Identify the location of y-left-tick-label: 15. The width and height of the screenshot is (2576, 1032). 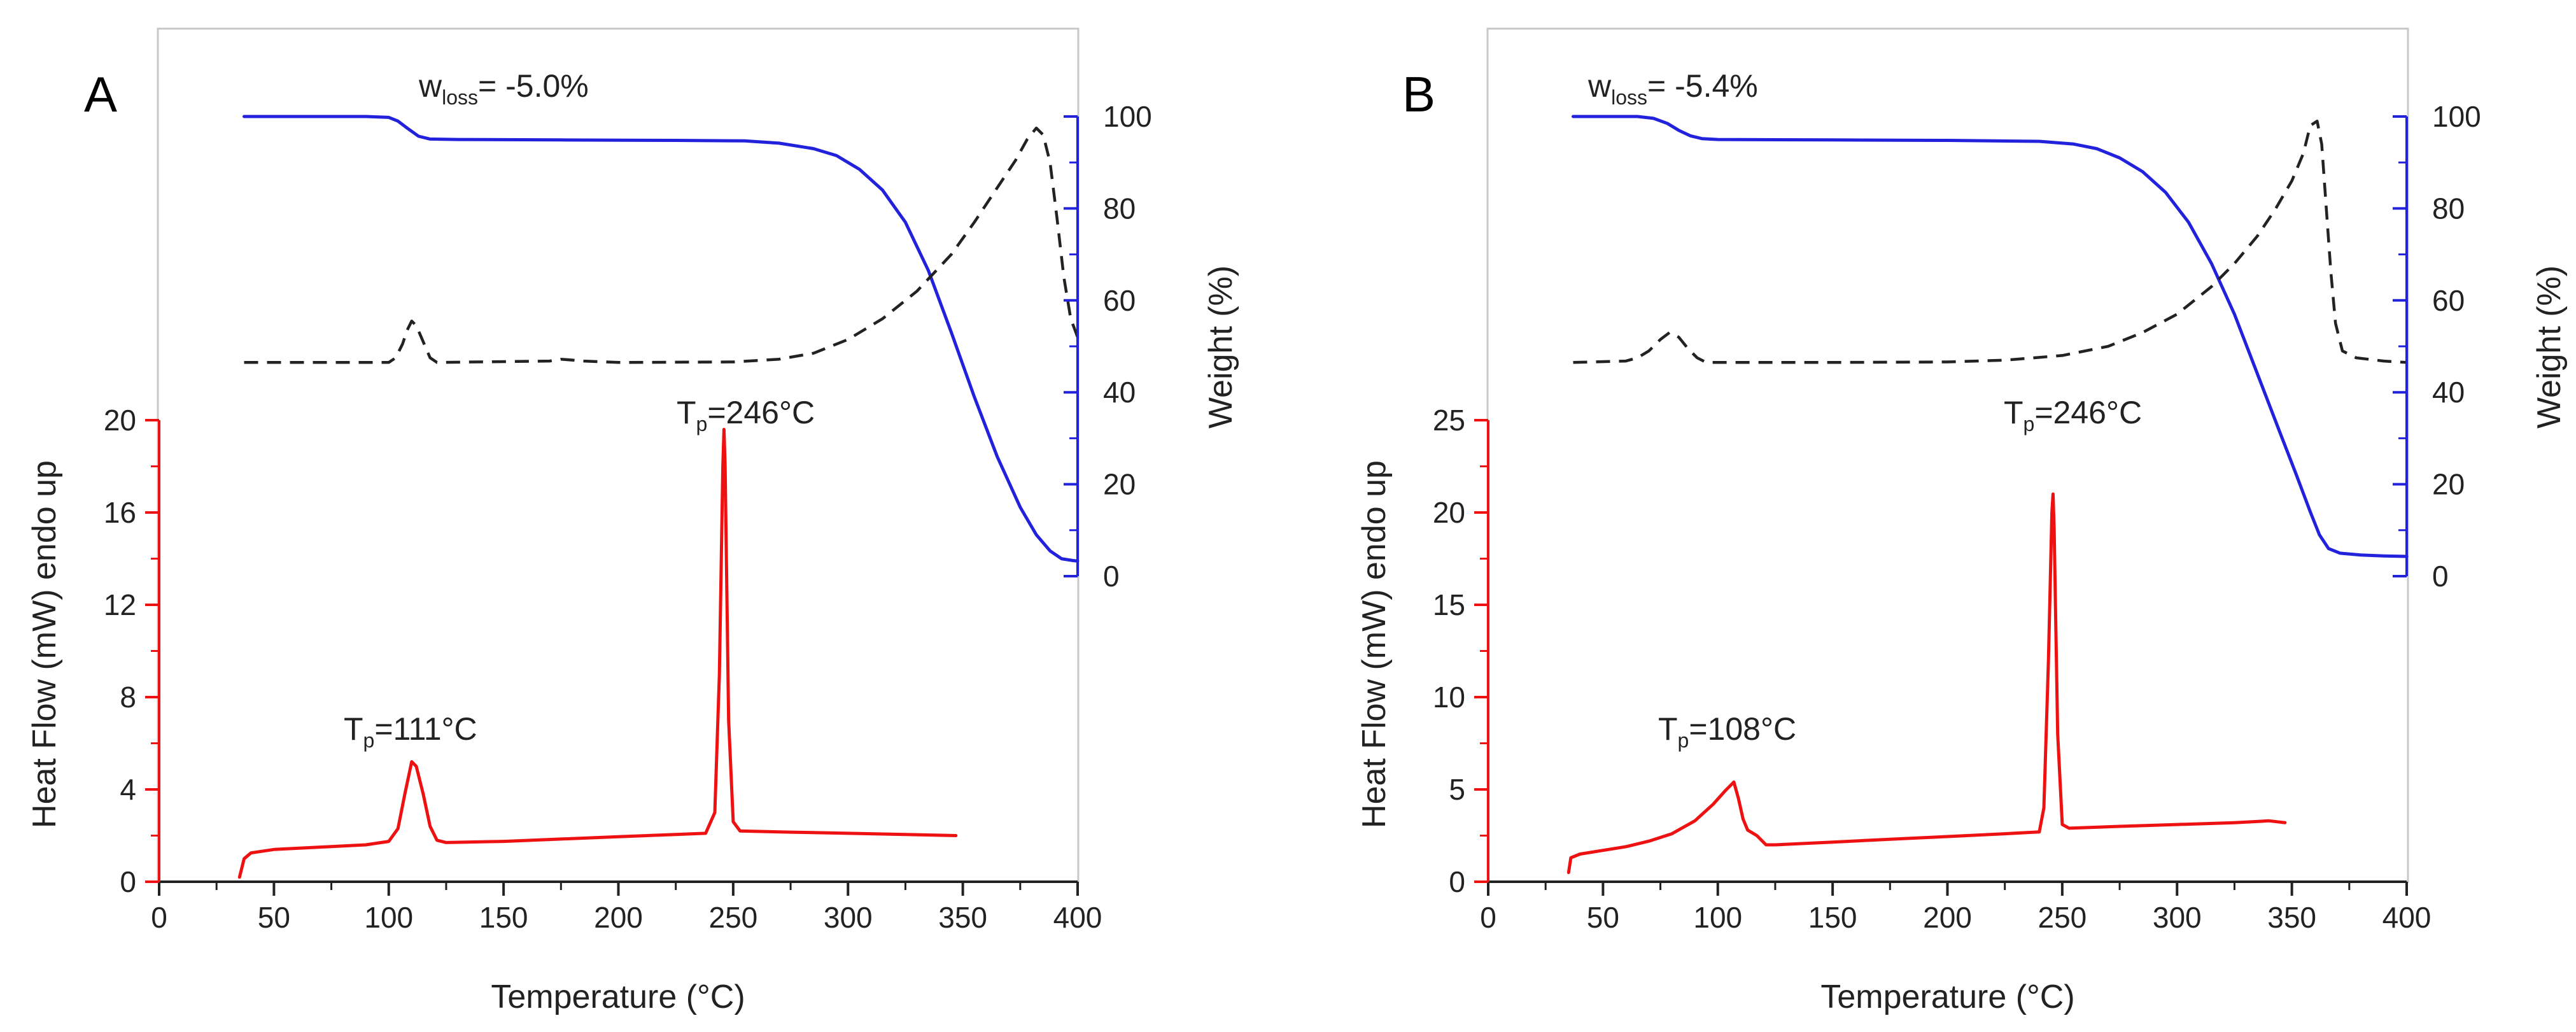
(1449, 604).